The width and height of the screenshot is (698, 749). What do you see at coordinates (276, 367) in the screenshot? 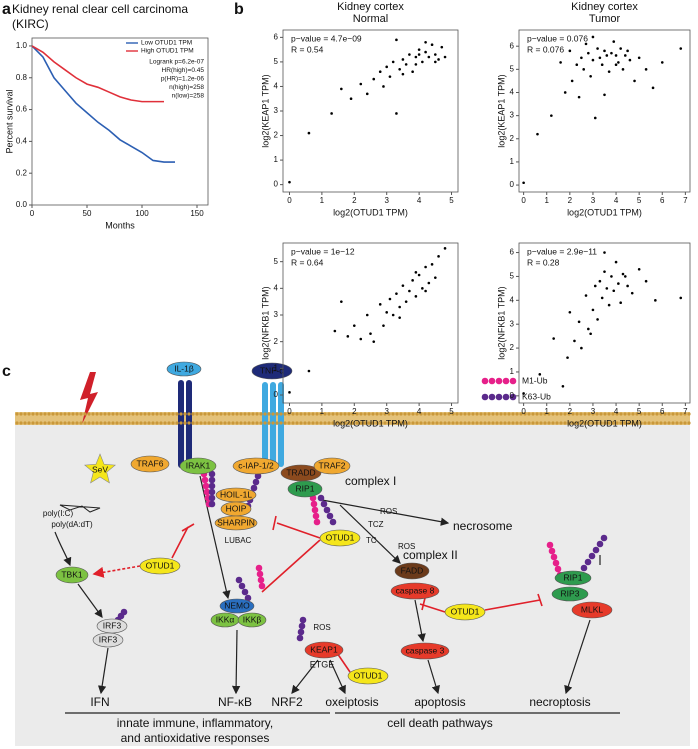
I see `y-tick-label: 1` at bounding box center [276, 367].